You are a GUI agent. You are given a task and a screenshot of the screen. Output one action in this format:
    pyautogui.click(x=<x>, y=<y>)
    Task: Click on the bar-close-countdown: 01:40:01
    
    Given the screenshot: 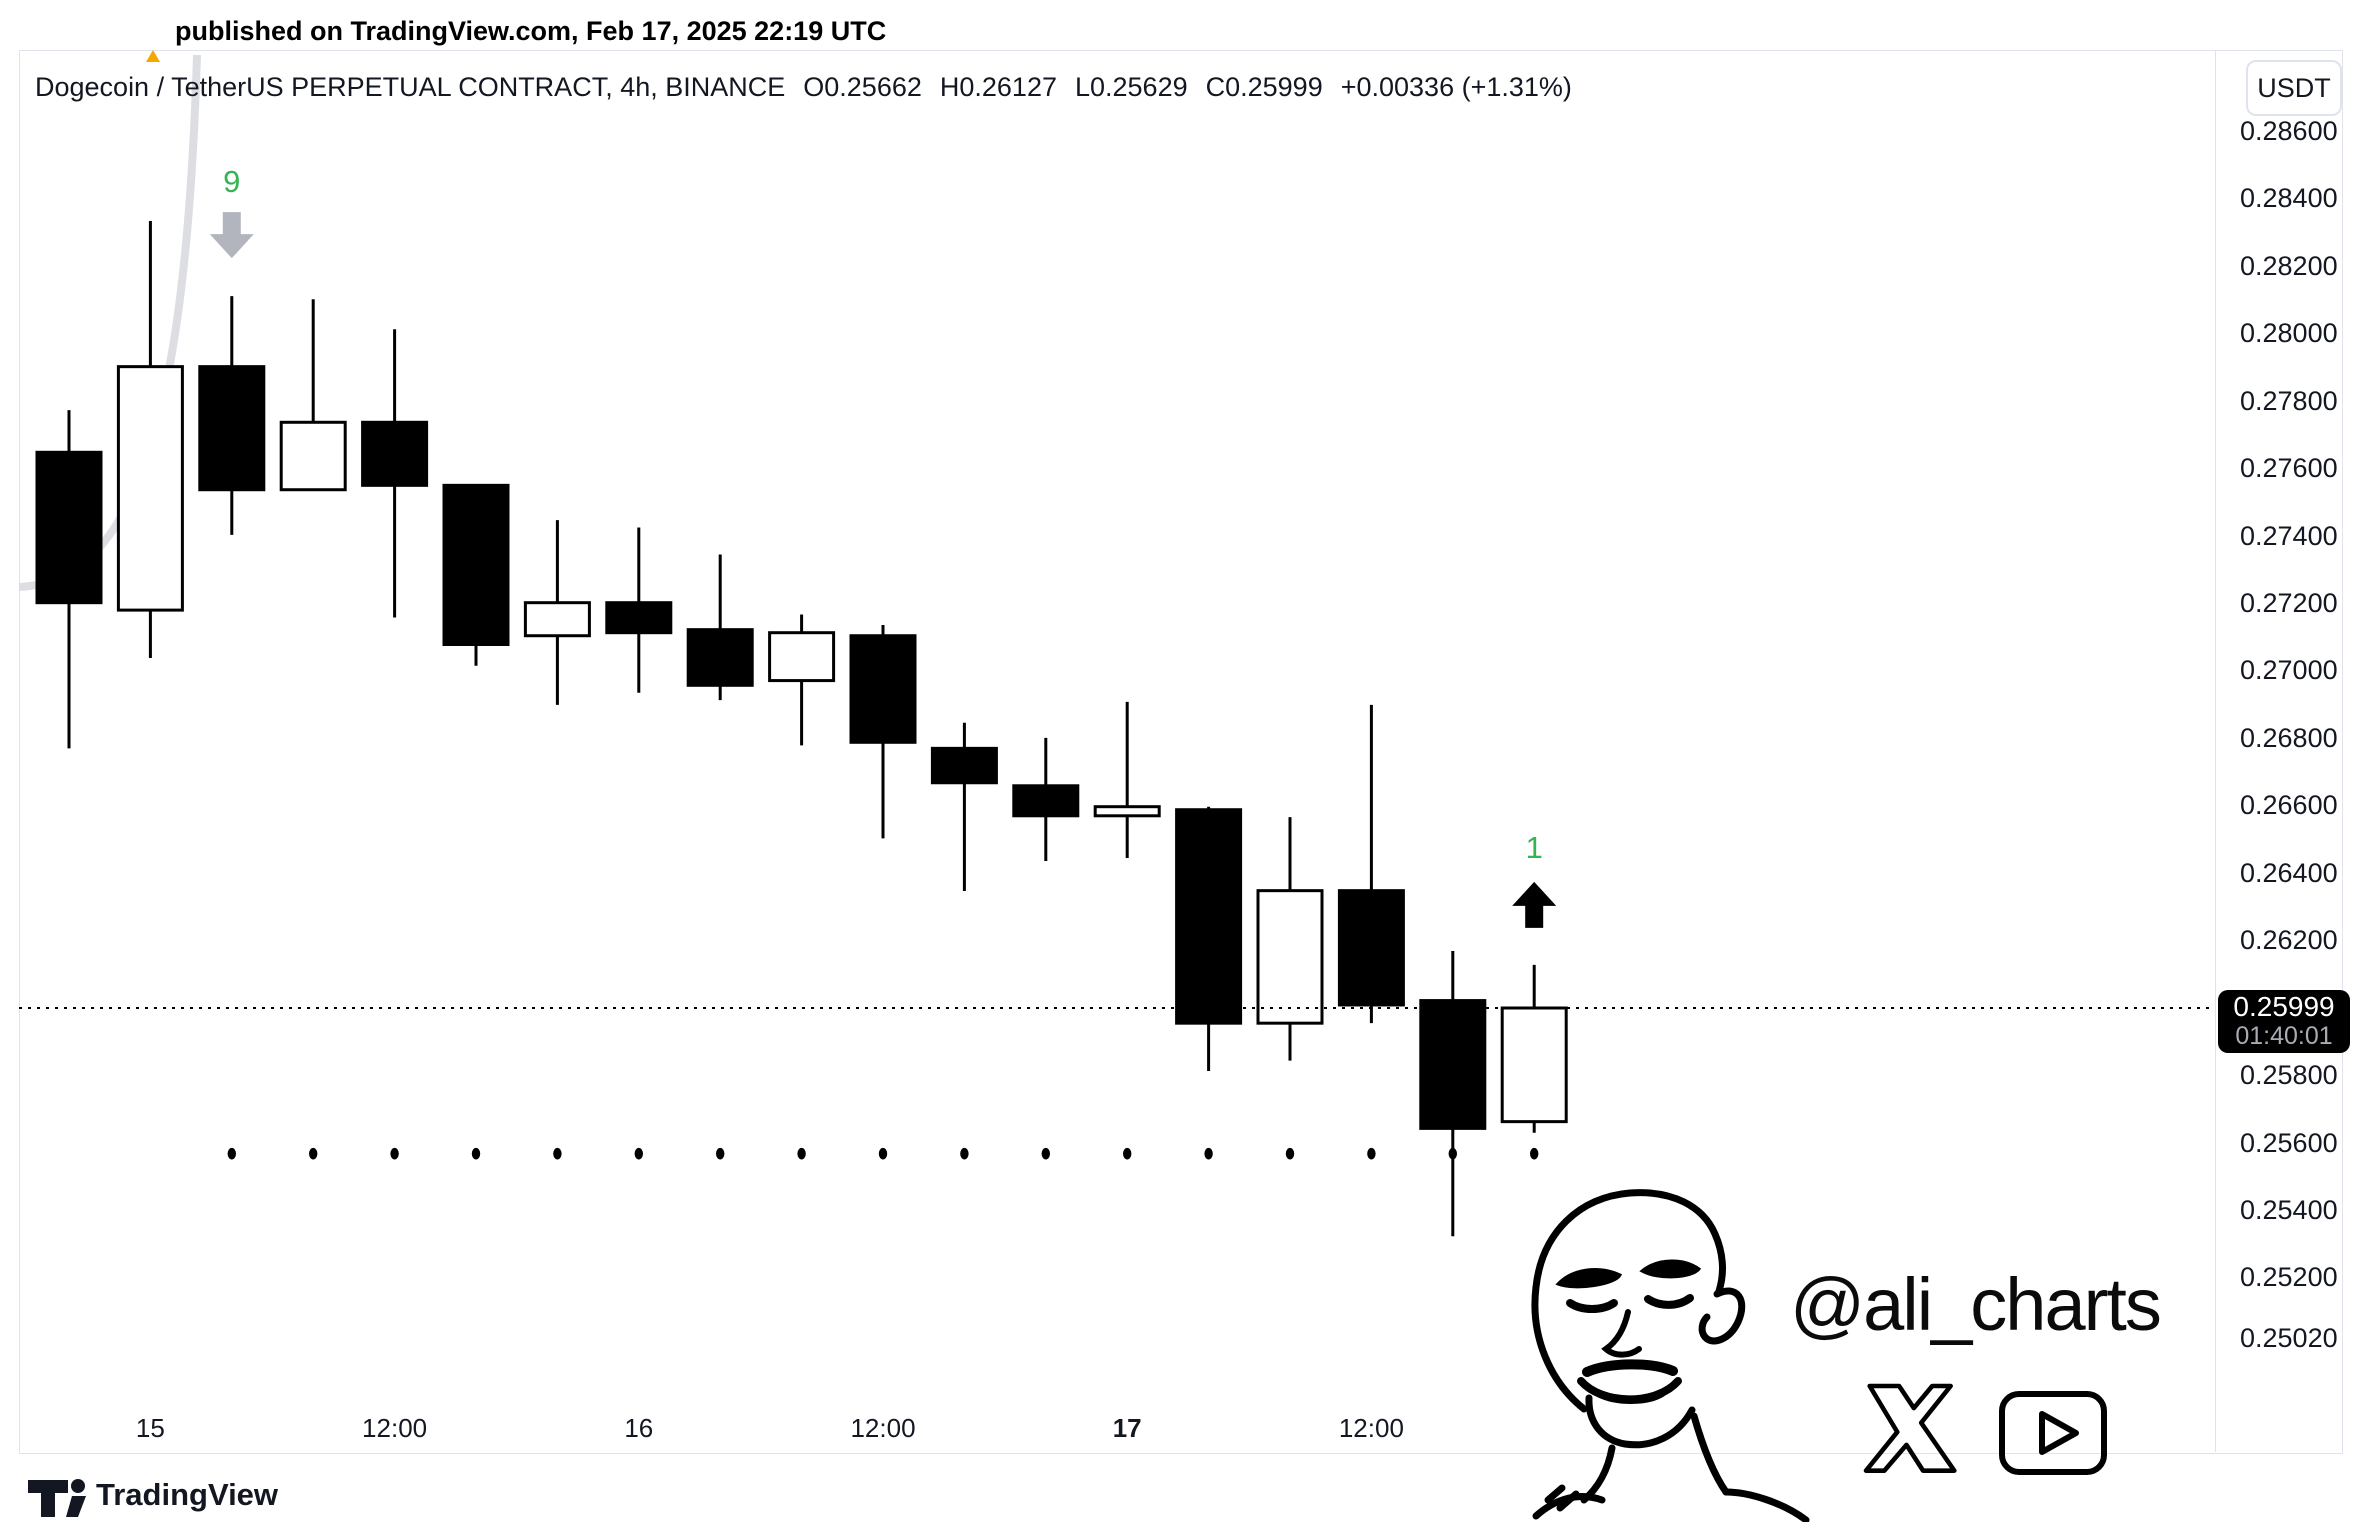 What is the action you would take?
    pyautogui.click(x=2284, y=1036)
    